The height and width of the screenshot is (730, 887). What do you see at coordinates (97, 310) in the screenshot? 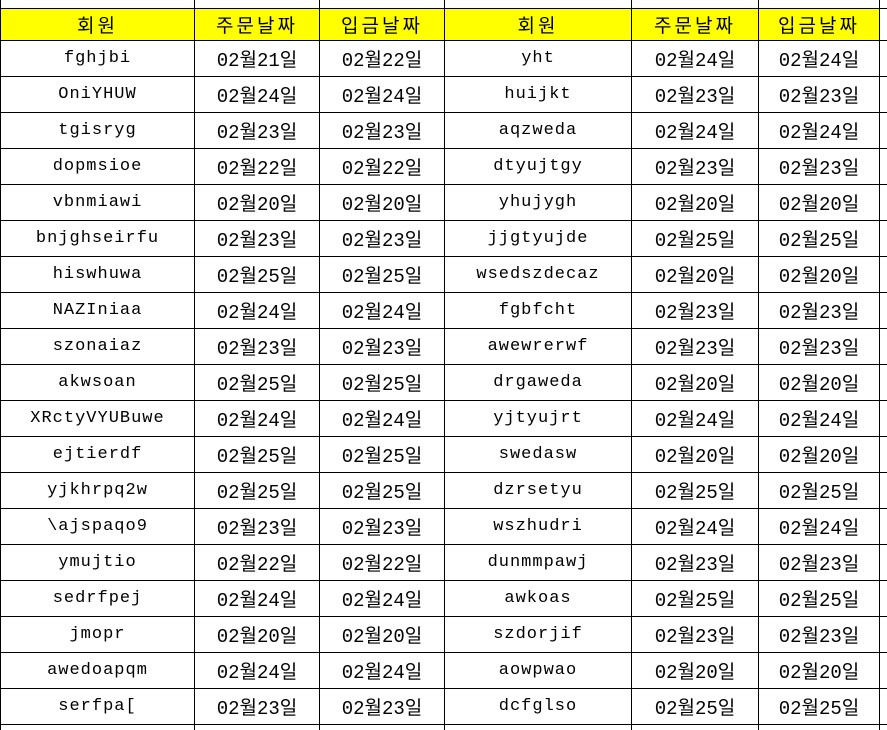
I see `member-left-cell: NAZIniaa` at bounding box center [97, 310].